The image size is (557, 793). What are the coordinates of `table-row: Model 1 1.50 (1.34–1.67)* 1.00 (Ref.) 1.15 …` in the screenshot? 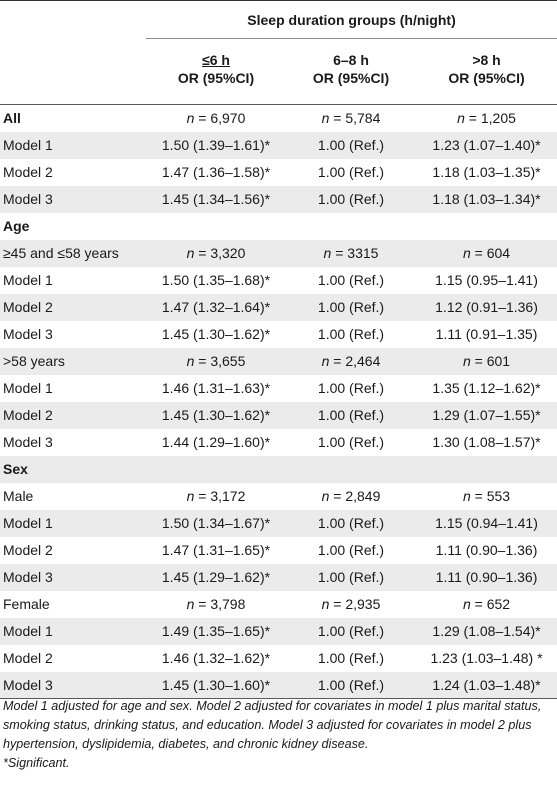 It's located at (278, 523).